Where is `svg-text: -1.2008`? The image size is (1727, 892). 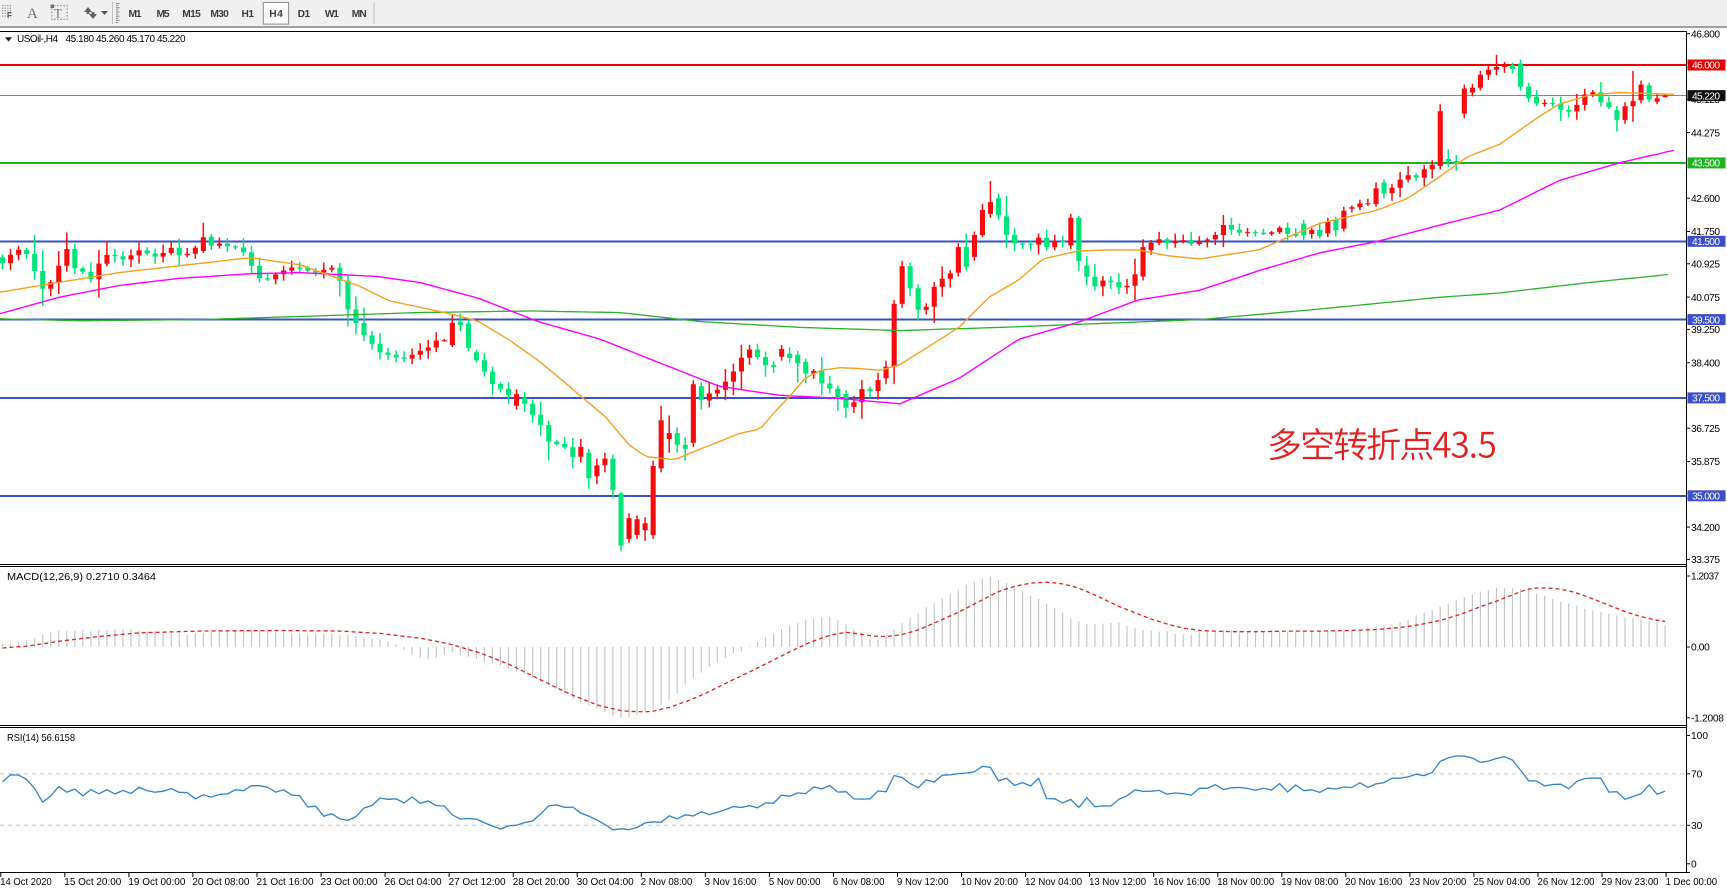
svg-text: -1.2008 is located at coordinates (1707, 719).